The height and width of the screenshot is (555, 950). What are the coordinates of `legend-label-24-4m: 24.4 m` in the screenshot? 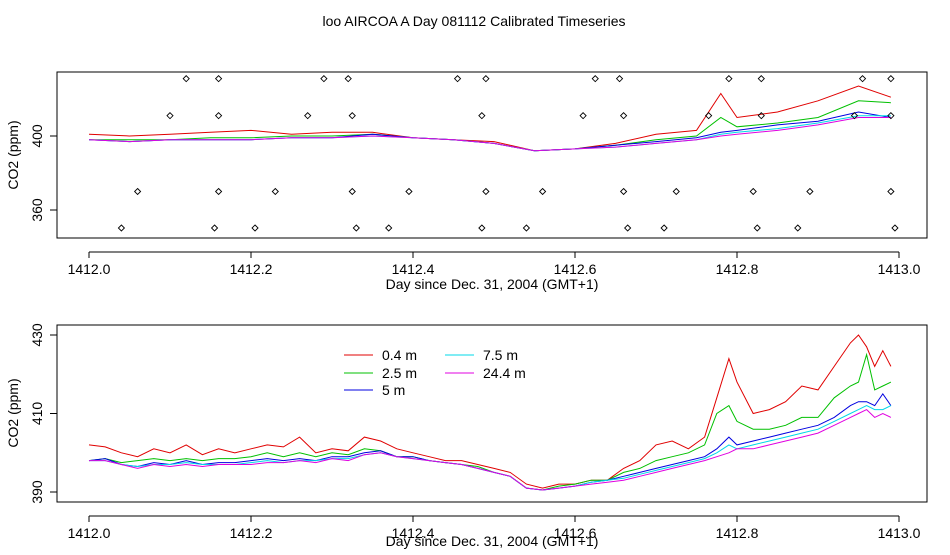 It's located at (504, 373).